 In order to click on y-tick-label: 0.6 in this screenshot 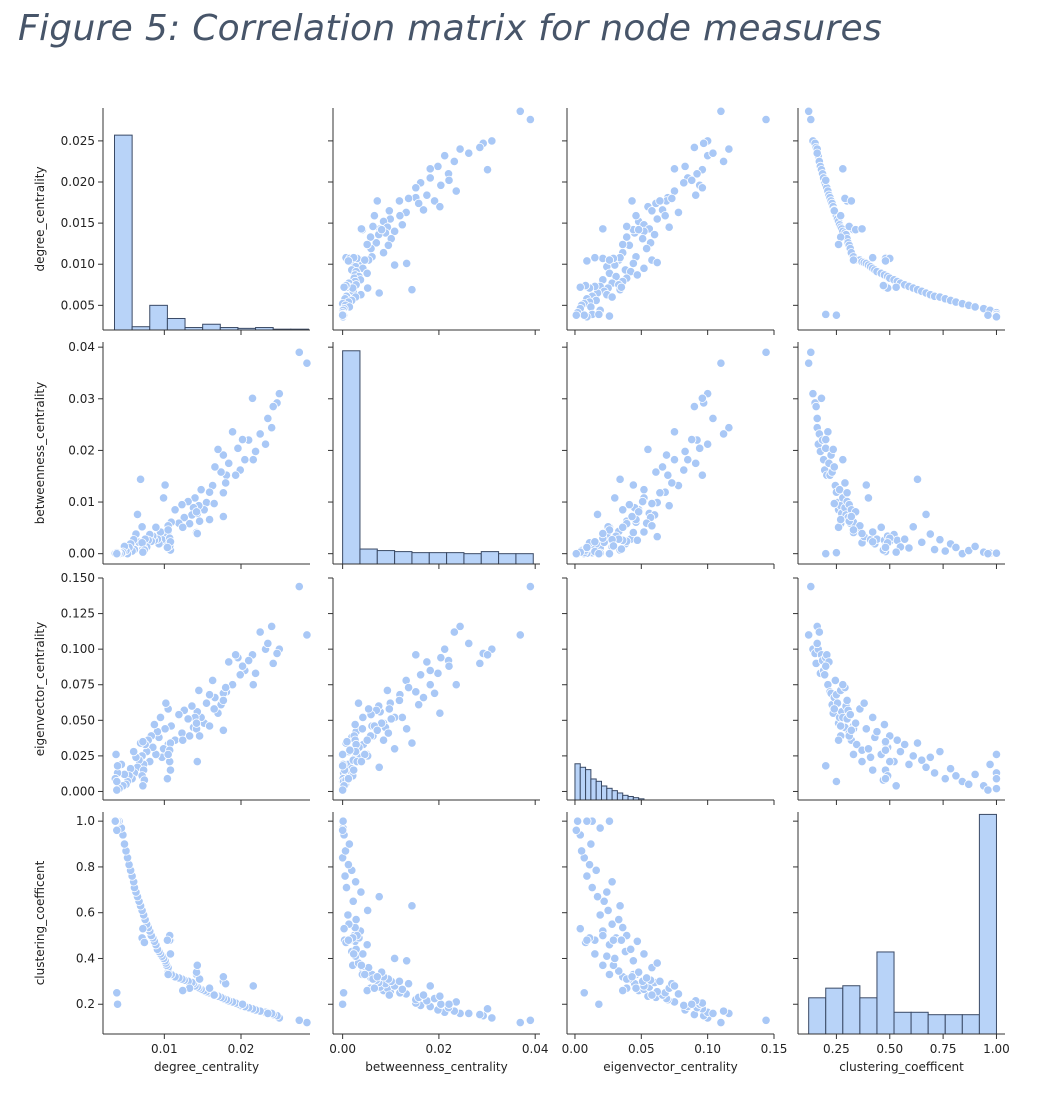, I will do `click(85, 913)`.